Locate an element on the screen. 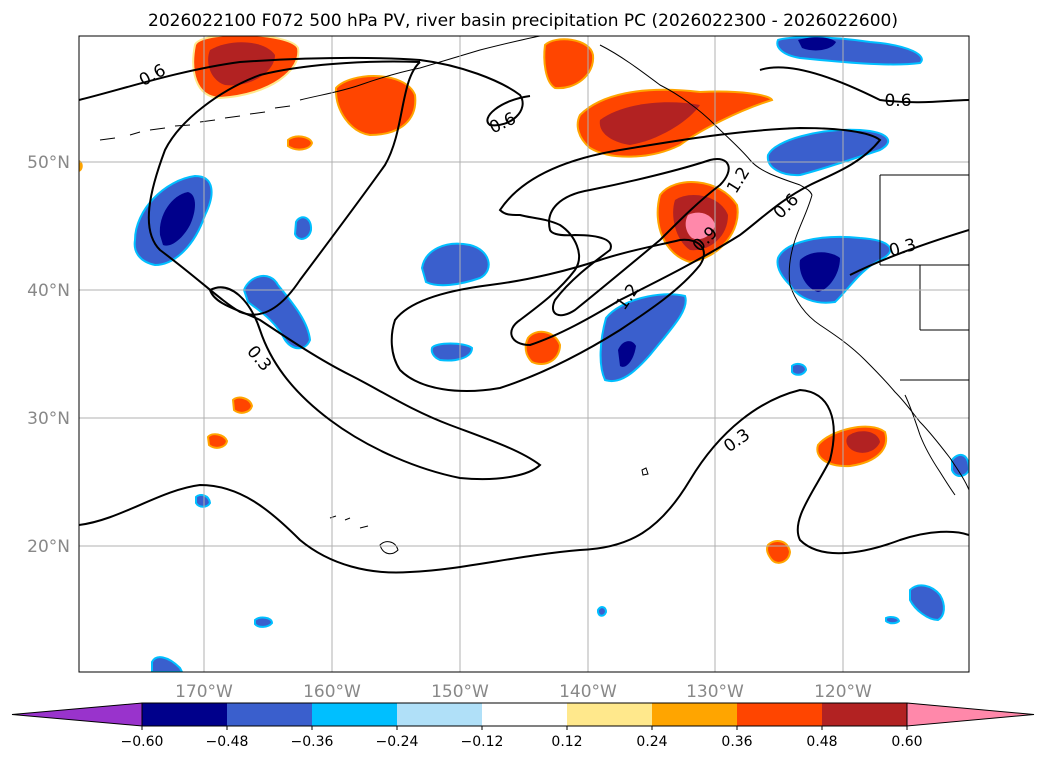  contour-0.6-loop is located at coordinates (284, 188).